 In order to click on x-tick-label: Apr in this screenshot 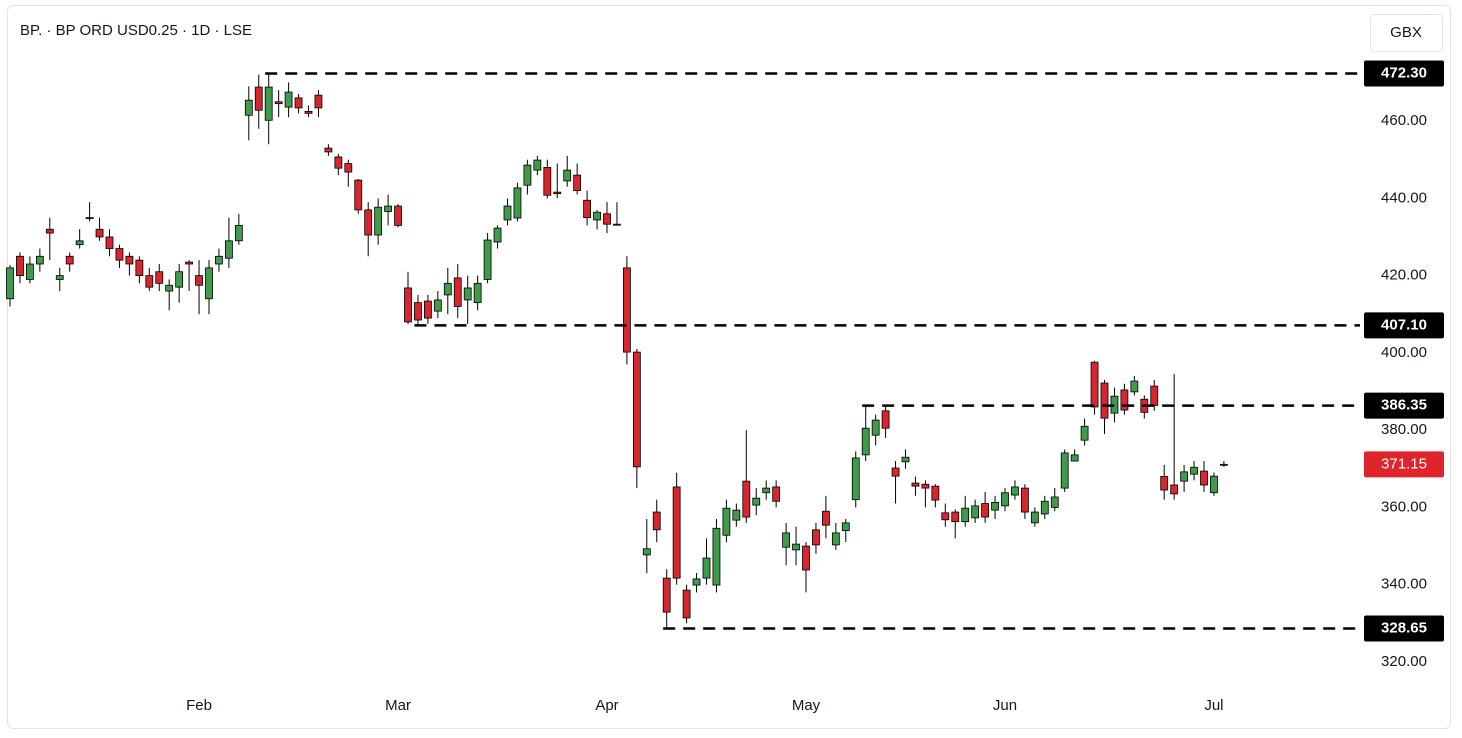, I will do `click(606, 705)`.